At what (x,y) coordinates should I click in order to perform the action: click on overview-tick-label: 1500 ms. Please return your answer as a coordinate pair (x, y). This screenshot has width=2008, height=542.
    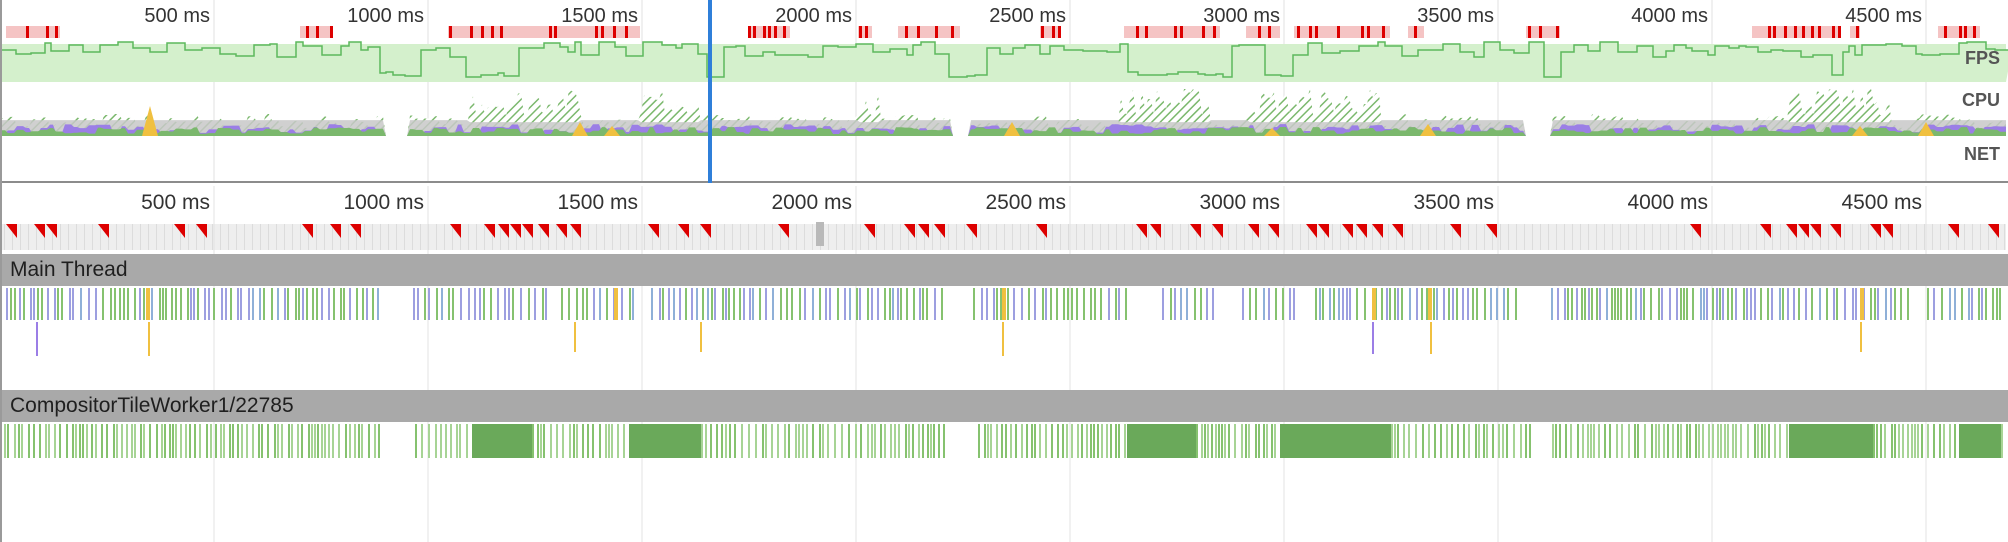
    Looking at the image, I should click on (599, 16).